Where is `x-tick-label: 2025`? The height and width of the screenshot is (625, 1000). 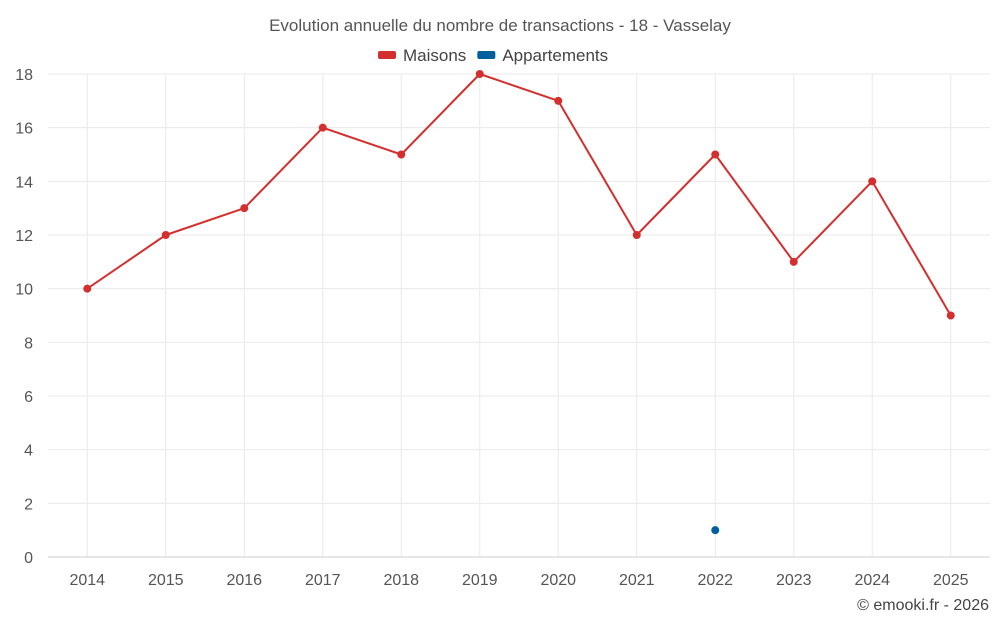
x-tick-label: 2025 is located at coordinates (951, 580).